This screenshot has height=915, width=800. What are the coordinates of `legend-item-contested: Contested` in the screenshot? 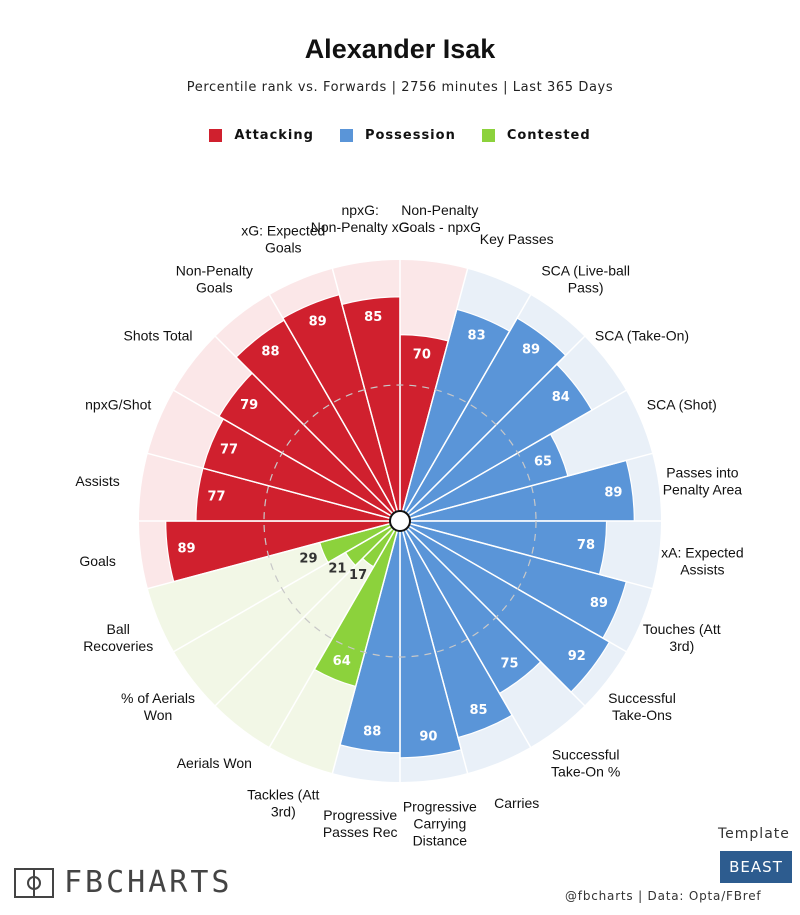 It's located at (536, 135).